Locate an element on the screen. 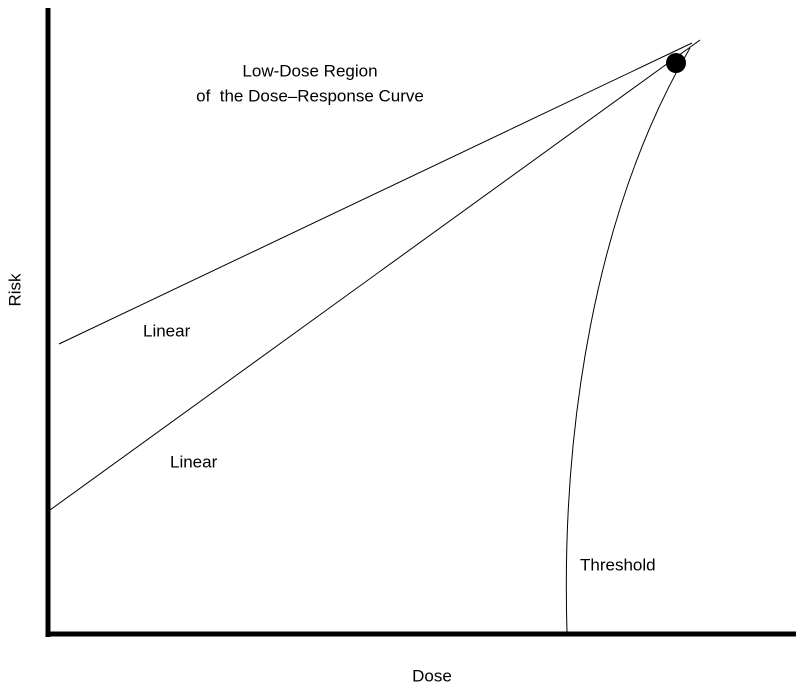 This screenshot has width=798, height=688. data-point is located at coordinates (676, 63).